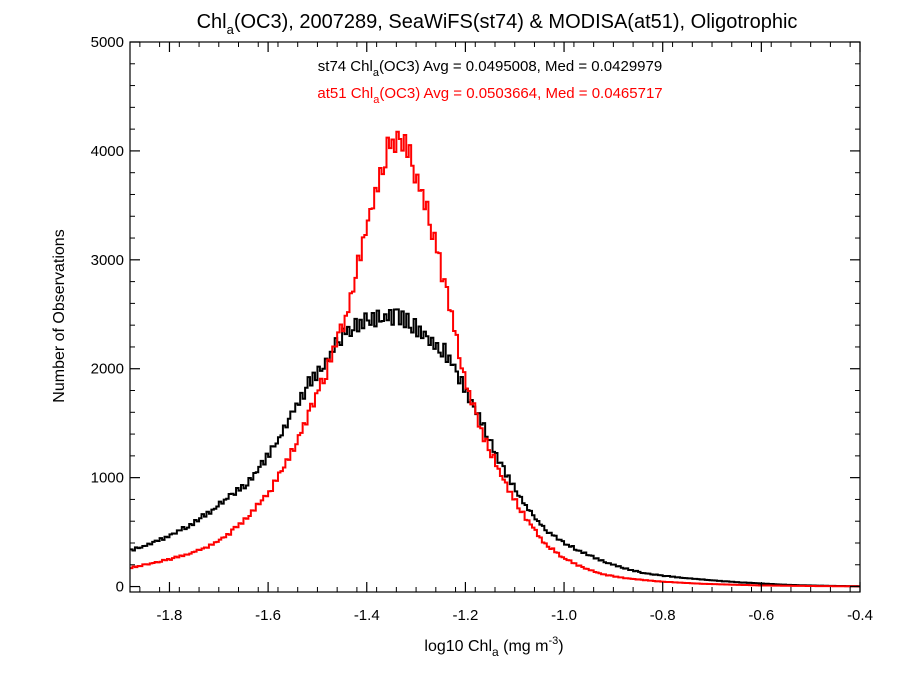  Describe the element at coordinates (59, 315) in the screenshot. I see `y-axis-label: Number of Observations` at that location.